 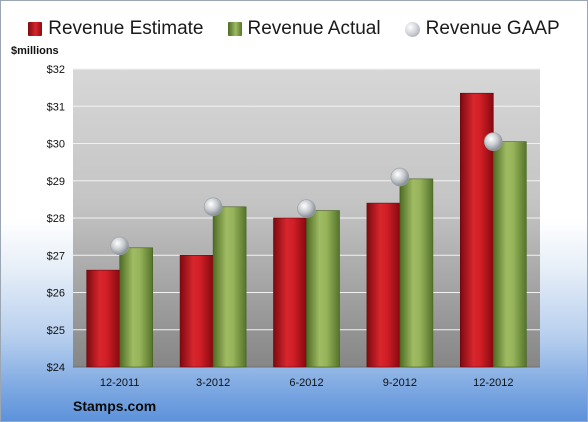 I want to click on legend-label-gaap: Revenue GAAP, so click(x=492, y=28).